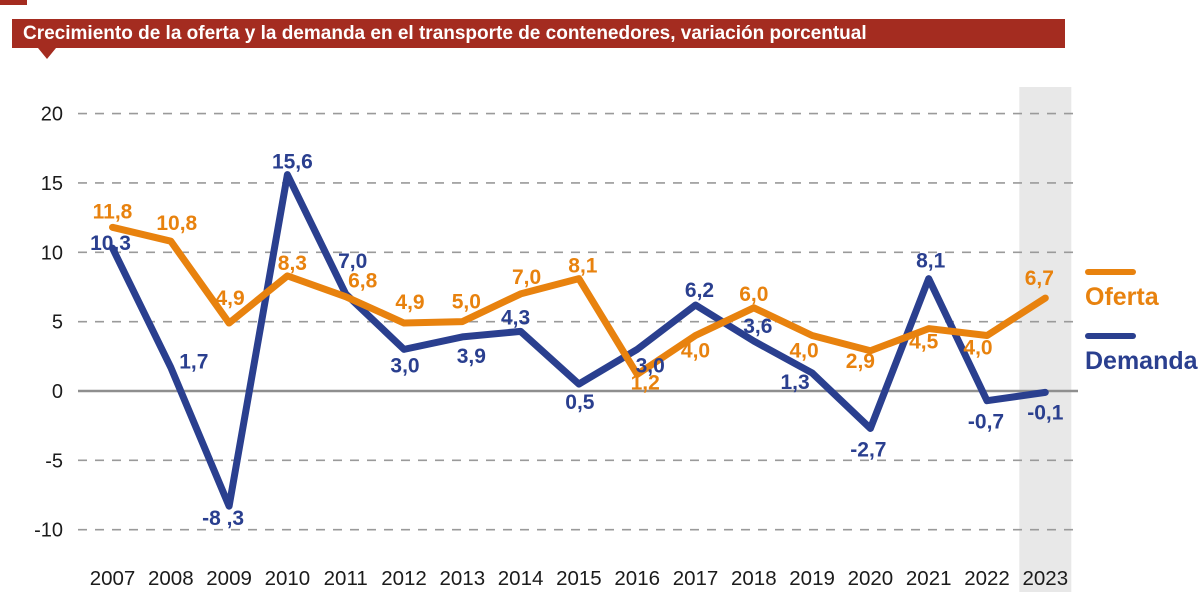 Image resolution: width=1200 pixels, height=614 pixels. What do you see at coordinates (52, 184) in the screenshot?
I see `y-tick-label: 15` at bounding box center [52, 184].